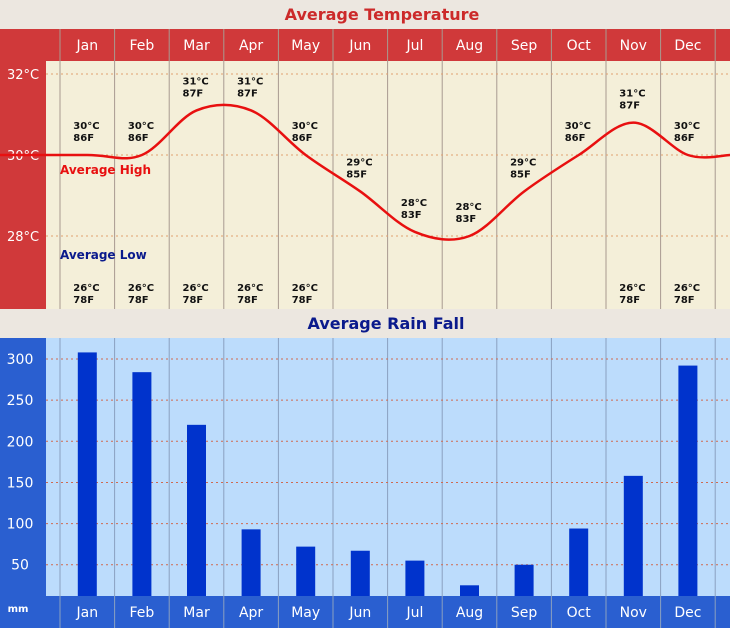  I want to click on temperature-month-label: Sep, so click(524, 46).